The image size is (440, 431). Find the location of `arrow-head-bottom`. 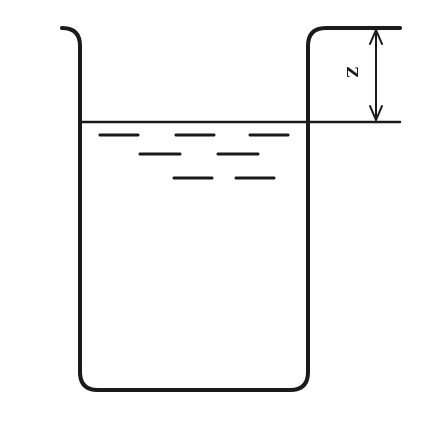

arrow-head-bottom is located at coordinates (376, 113).